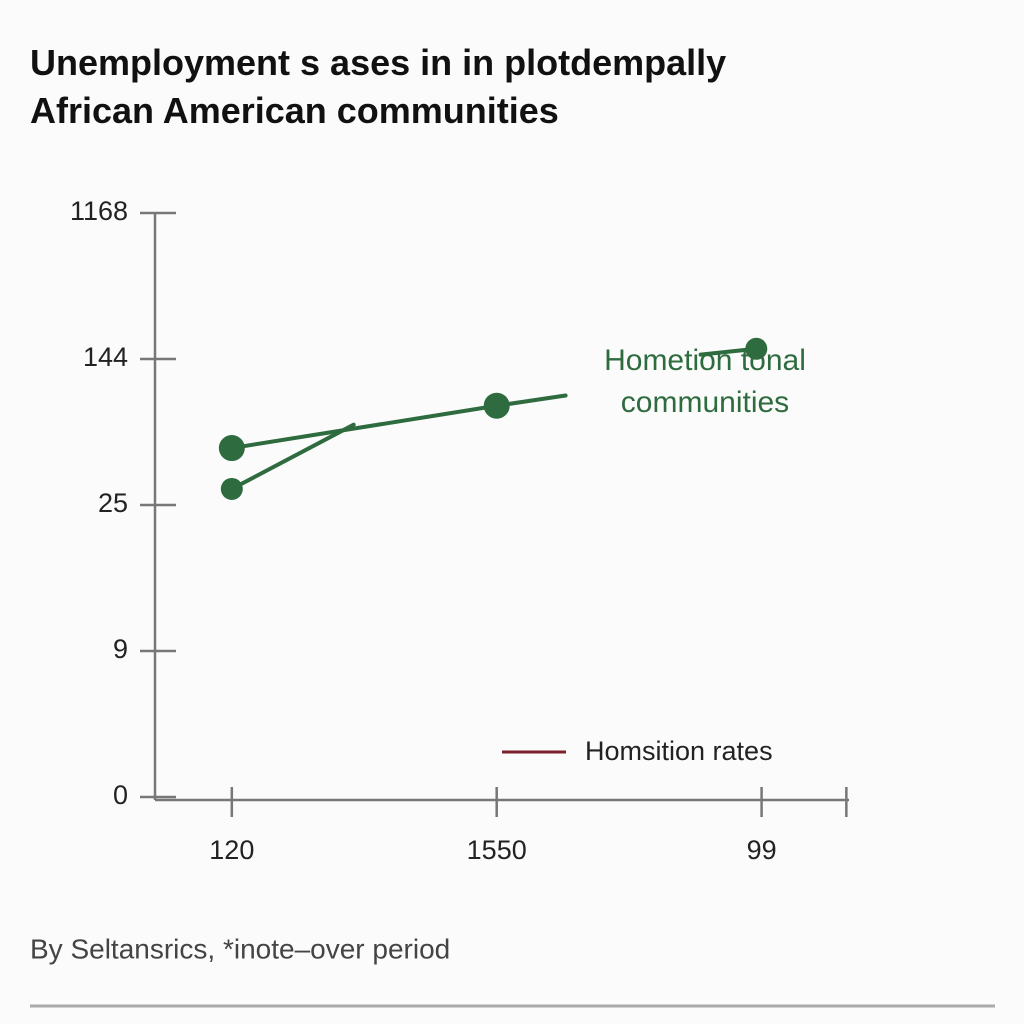 Image resolution: width=1024 pixels, height=1024 pixels. What do you see at coordinates (113, 503) in the screenshot?
I see `y-tick-label: 25` at bounding box center [113, 503].